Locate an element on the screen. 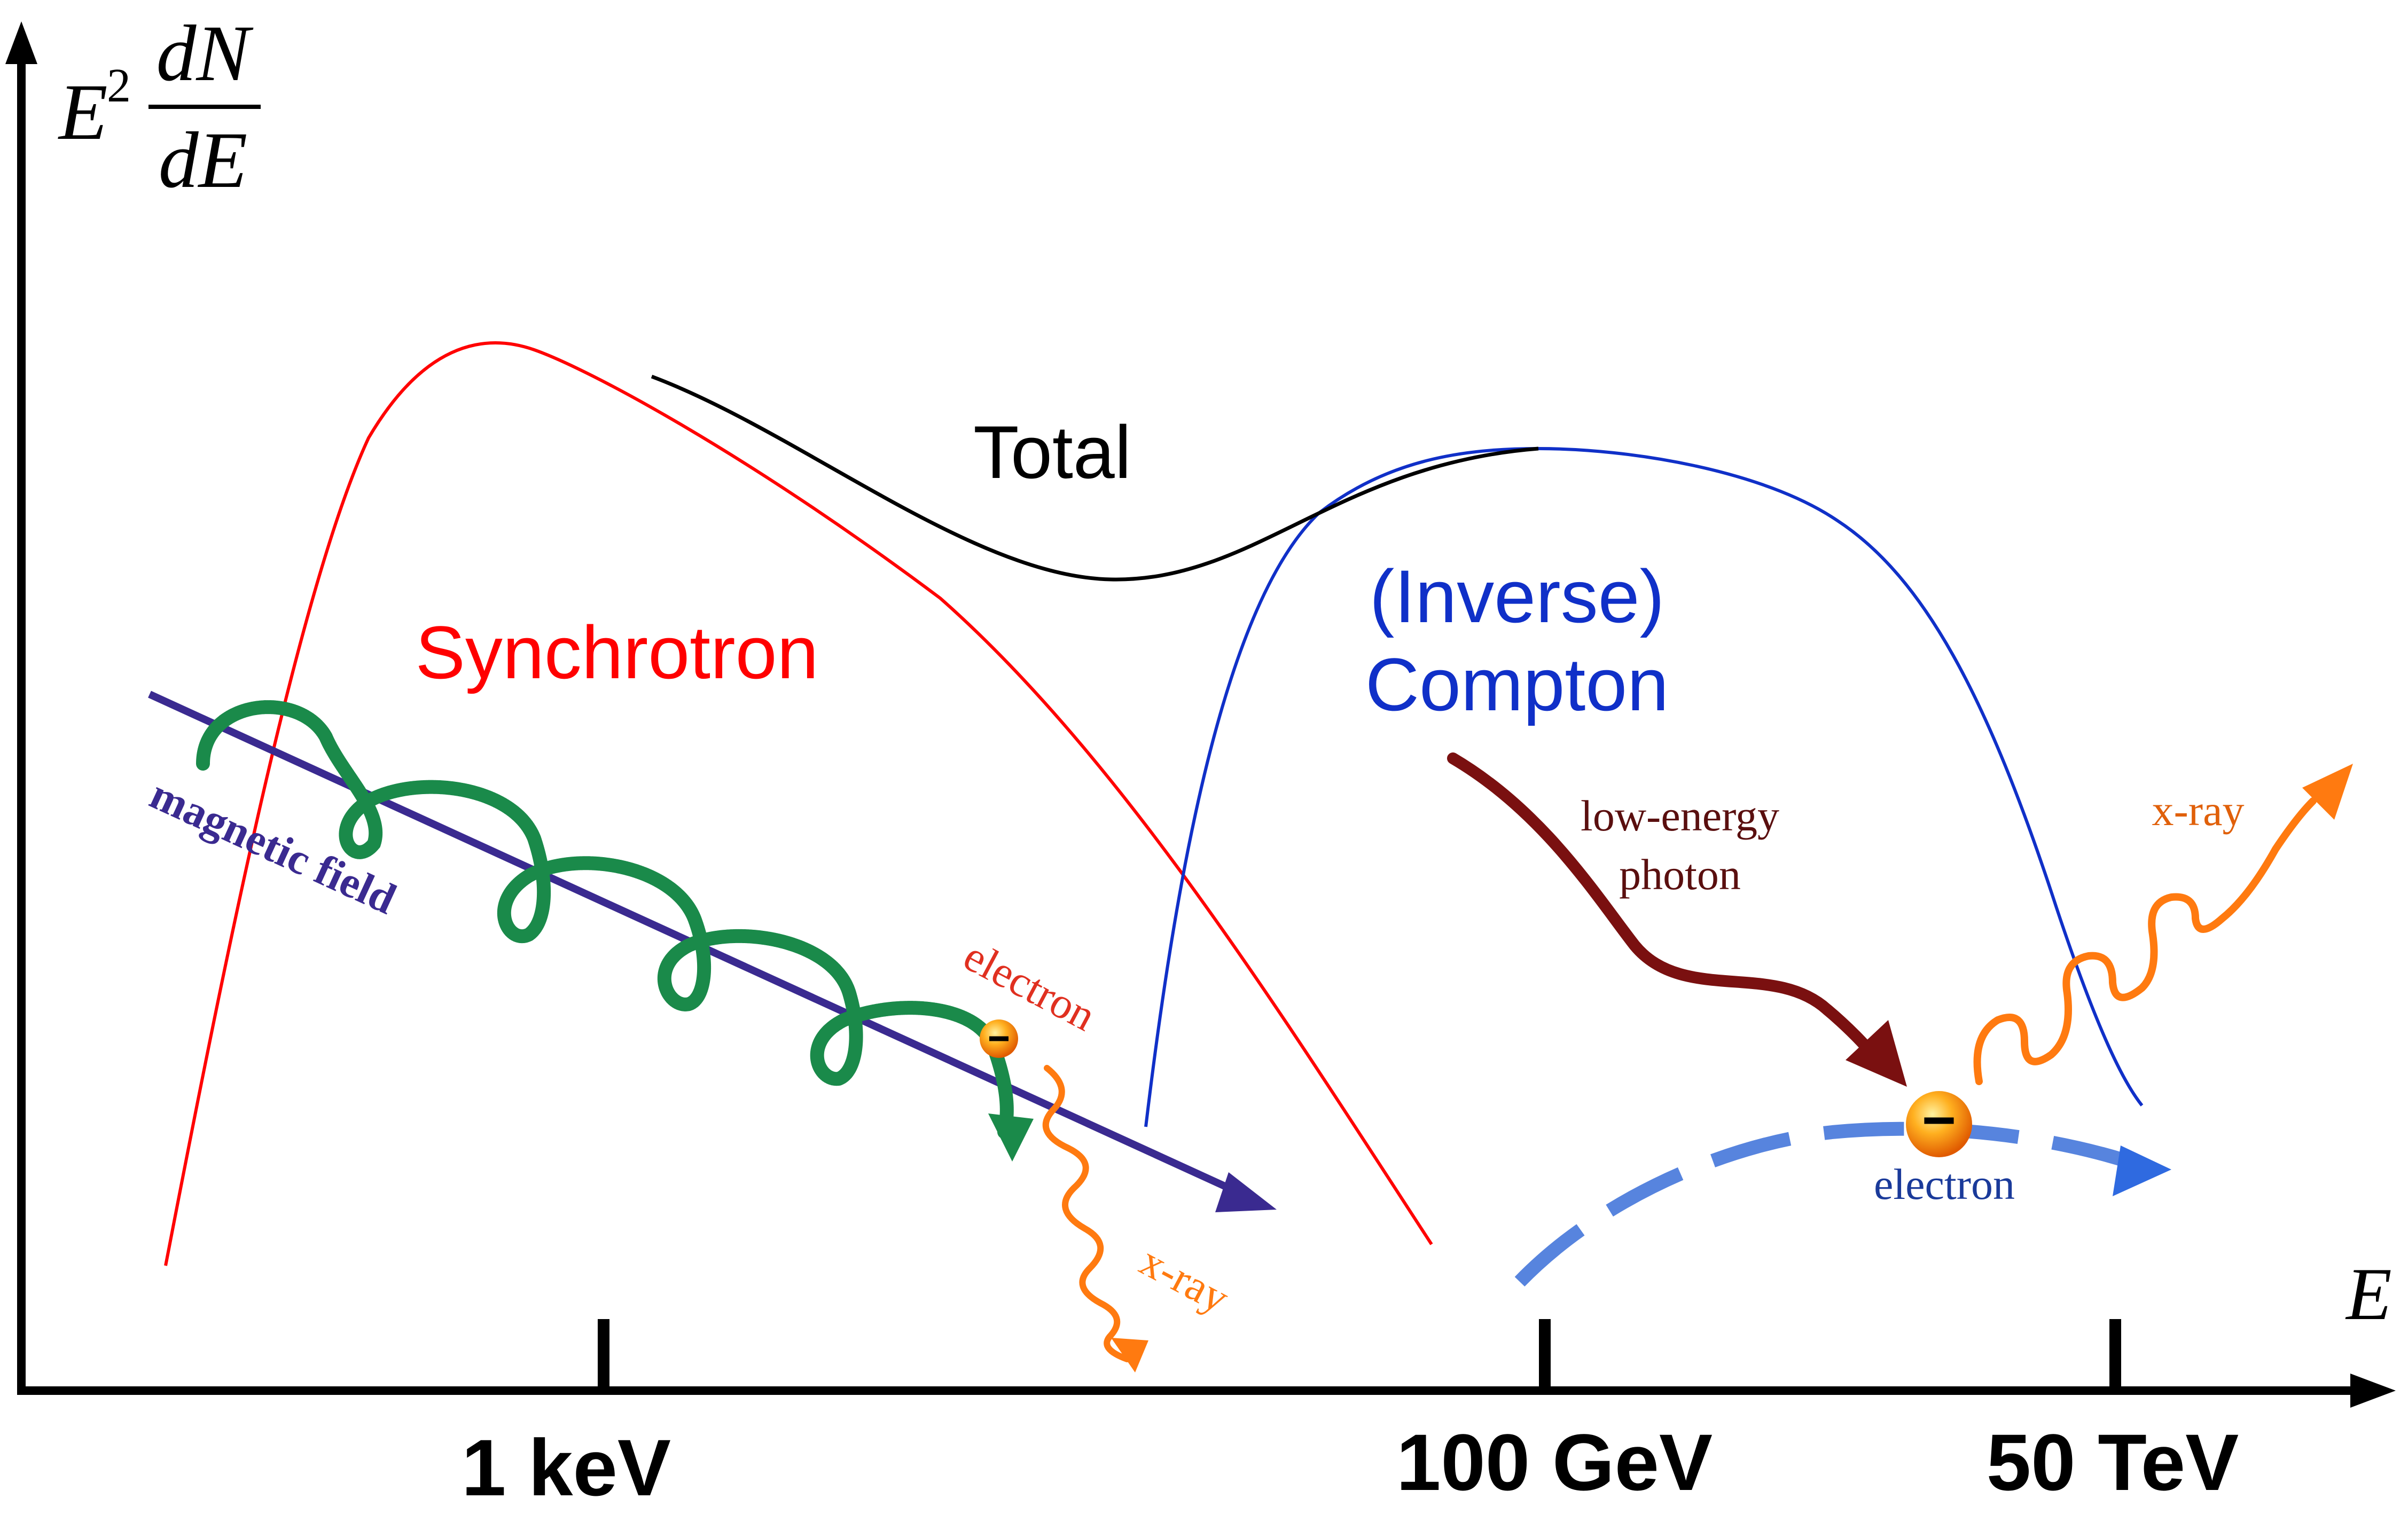  photon-label-line1: low-energy is located at coordinates (1680, 815).